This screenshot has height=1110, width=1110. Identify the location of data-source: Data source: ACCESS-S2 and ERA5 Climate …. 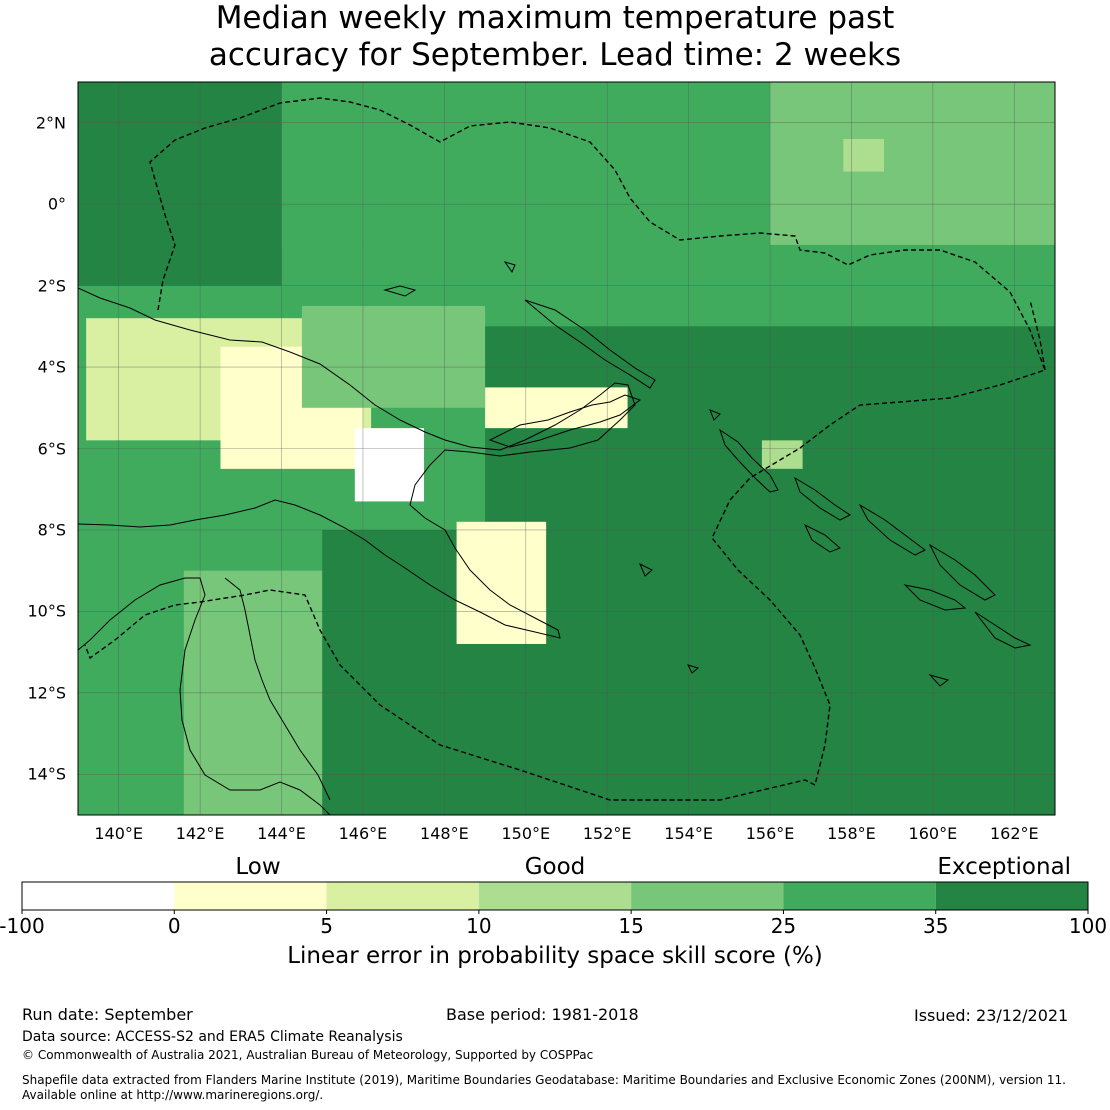
(212, 1037).